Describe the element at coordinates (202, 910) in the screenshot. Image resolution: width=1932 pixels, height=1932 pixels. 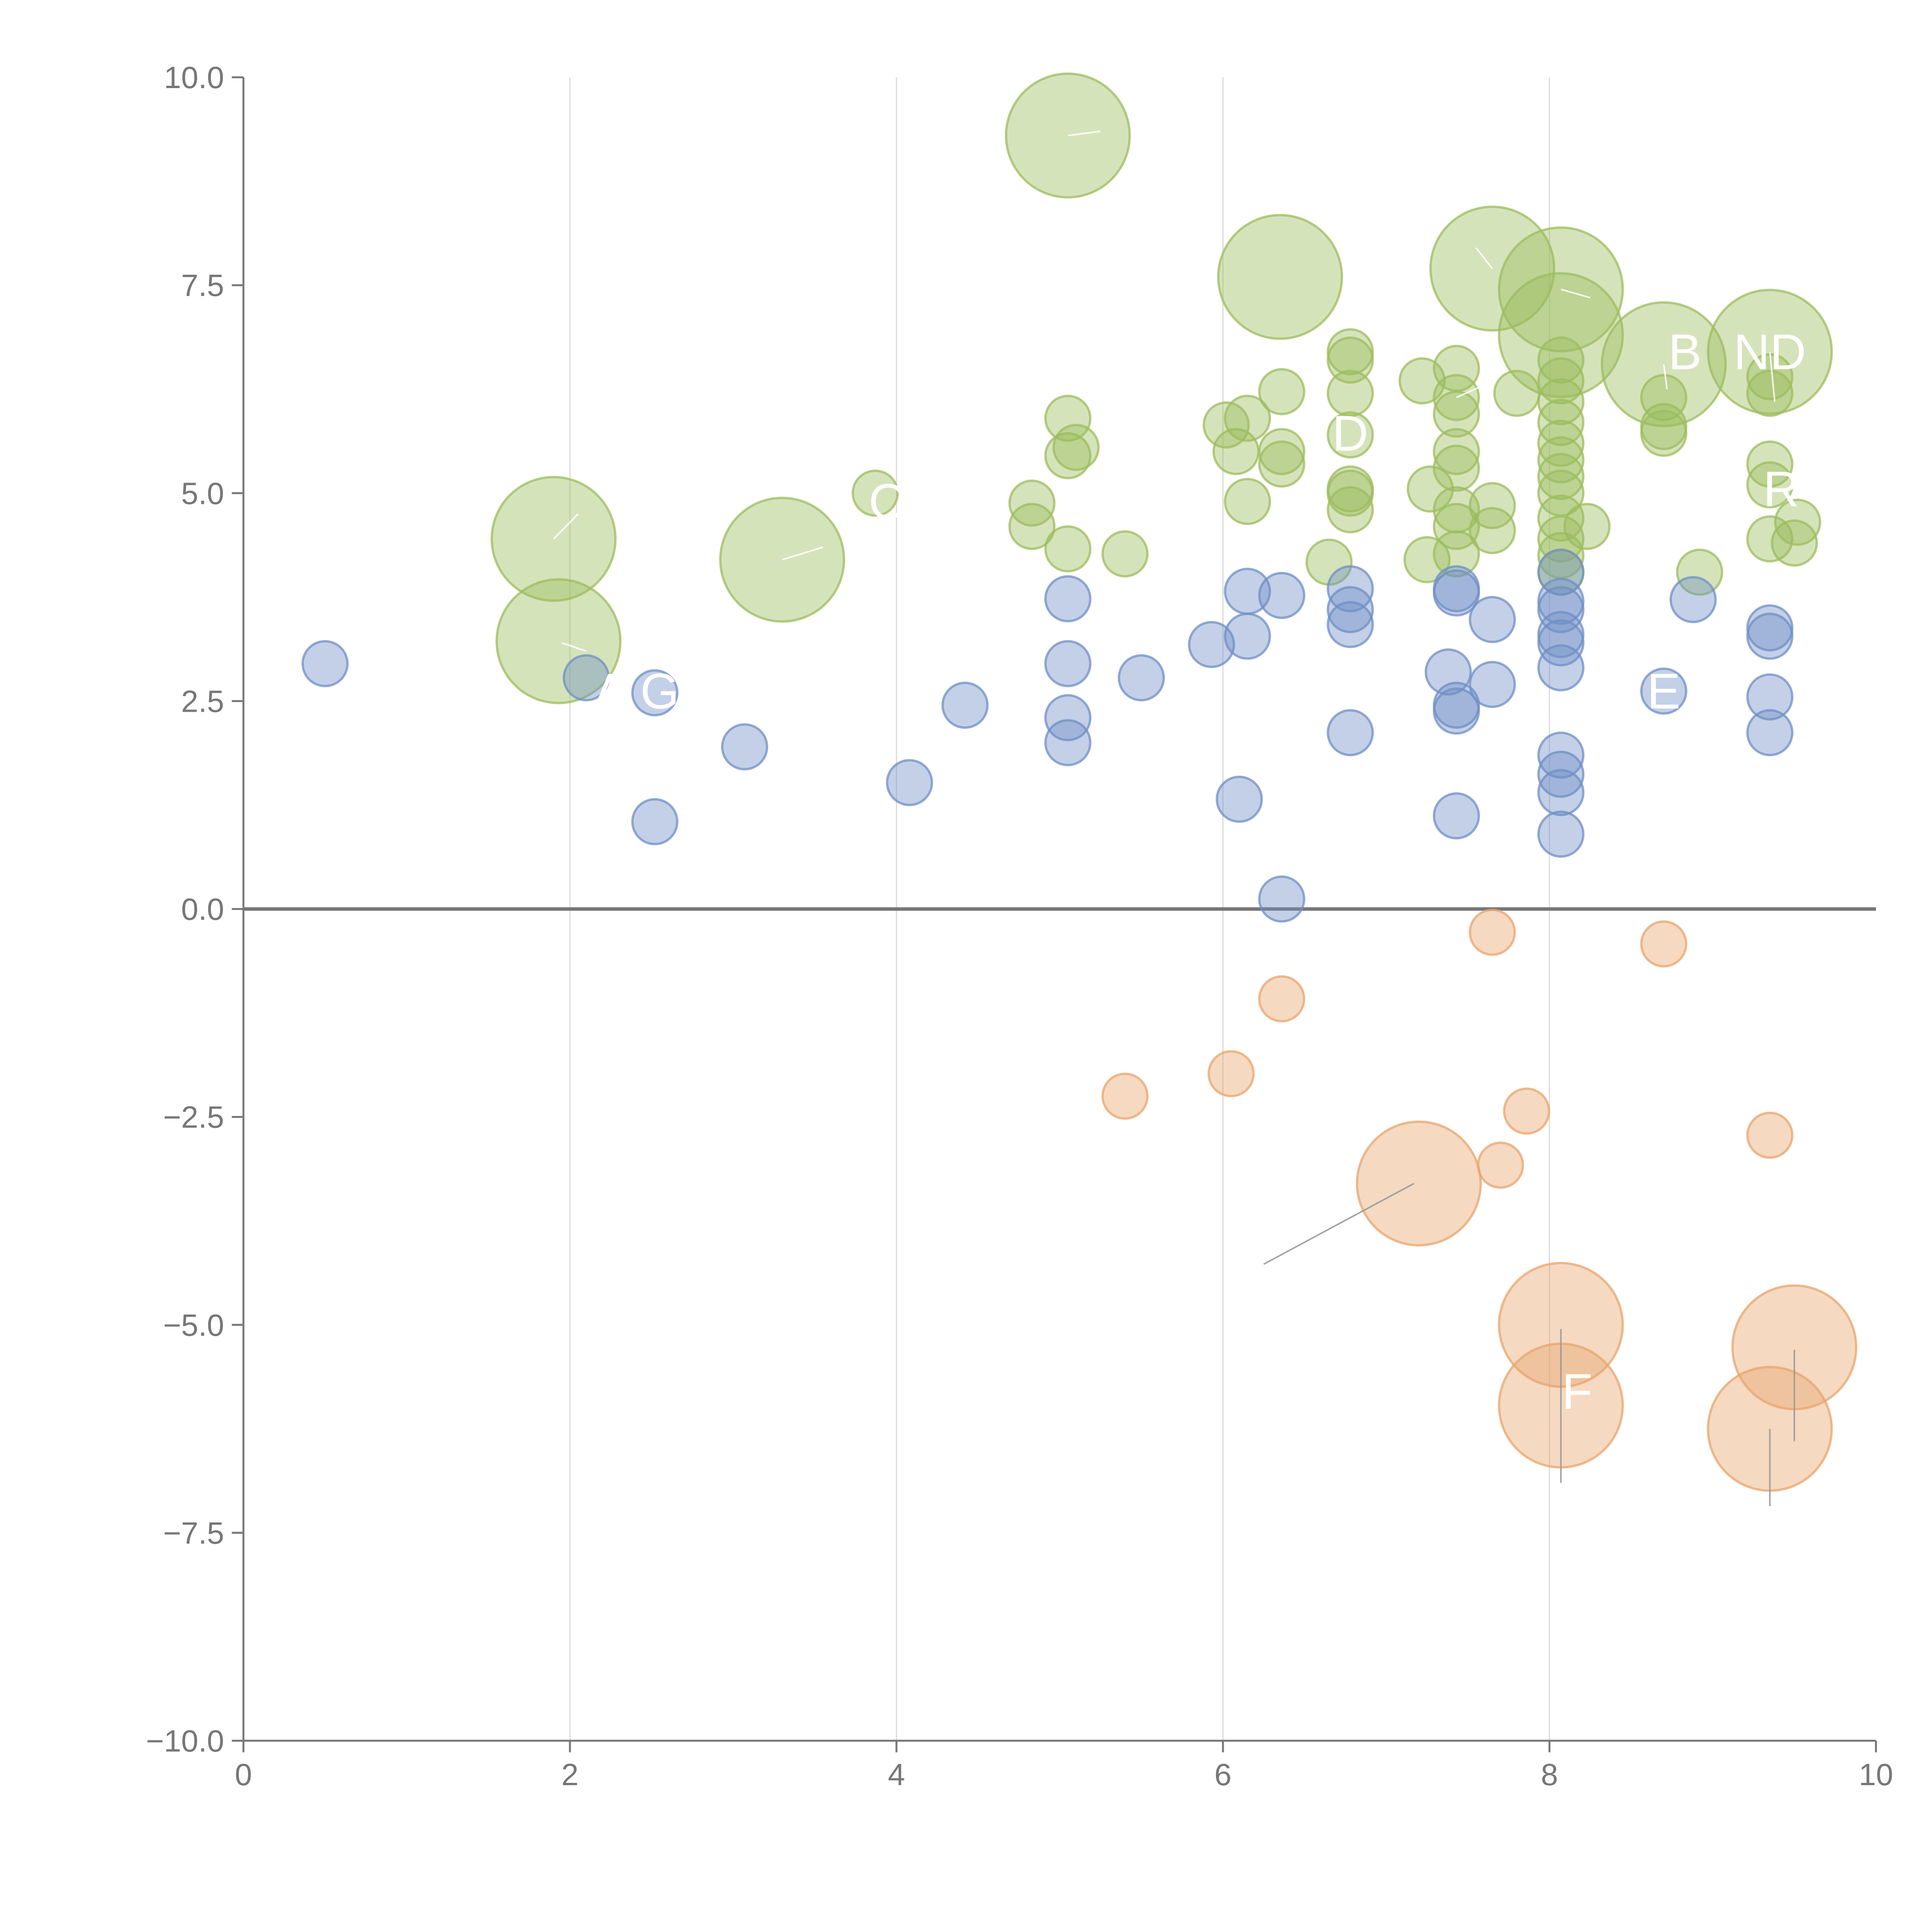
I see `y-tick-label: 0.0` at that location.